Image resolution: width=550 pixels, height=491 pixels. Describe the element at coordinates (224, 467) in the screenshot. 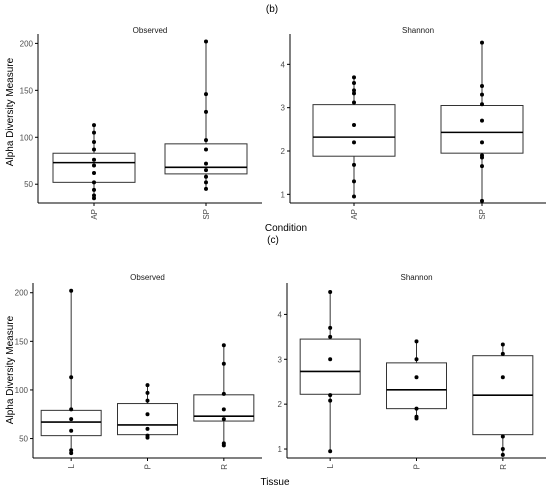

I see `x-tick-label: R` at that location.